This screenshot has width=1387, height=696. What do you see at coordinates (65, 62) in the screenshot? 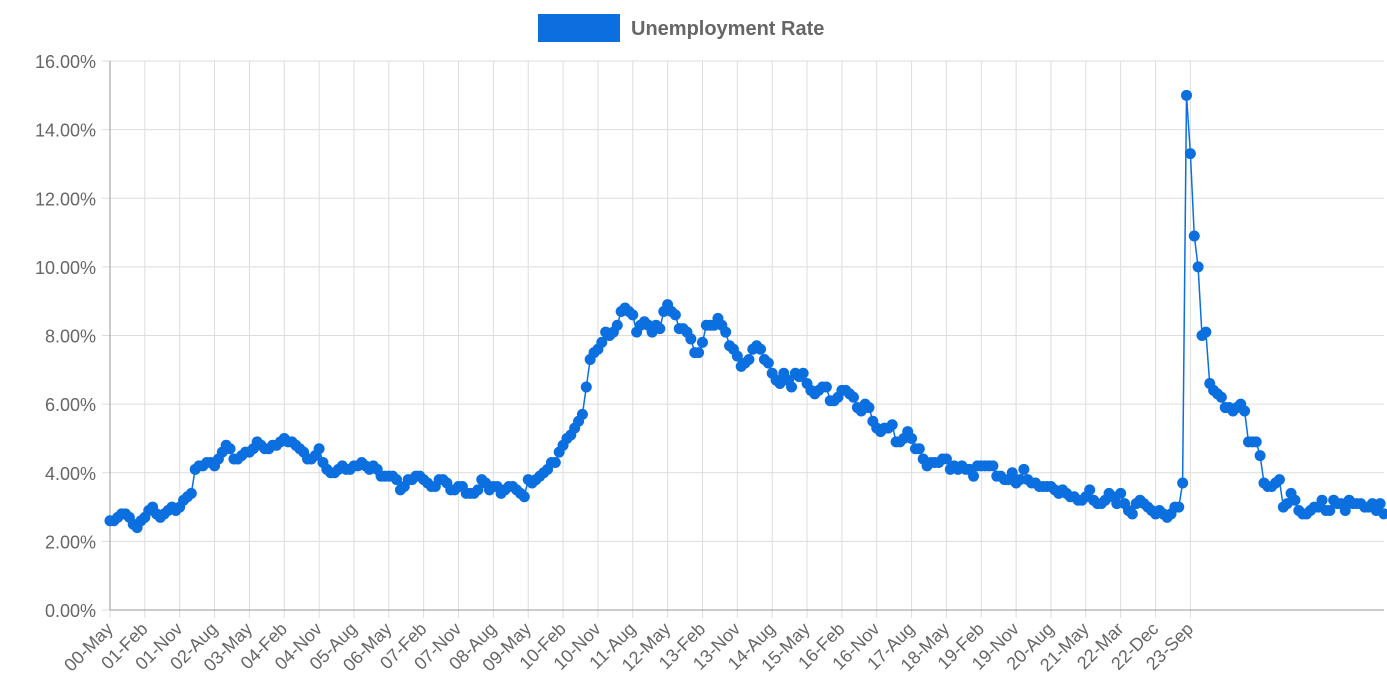
I see `y-tick-label: 16.00%` at bounding box center [65, 62].